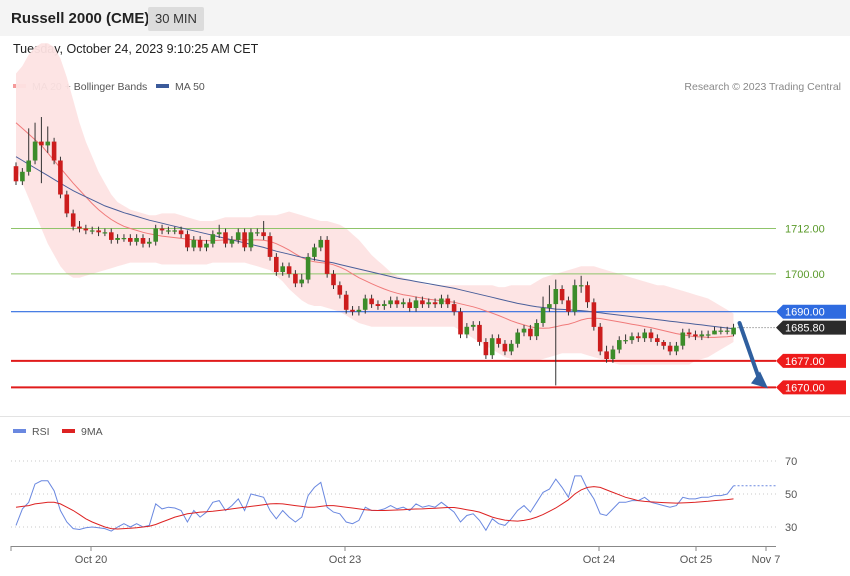  I want to click on chart-header: Russell 2000 (CME) 30 MIN, so click(425, 18).